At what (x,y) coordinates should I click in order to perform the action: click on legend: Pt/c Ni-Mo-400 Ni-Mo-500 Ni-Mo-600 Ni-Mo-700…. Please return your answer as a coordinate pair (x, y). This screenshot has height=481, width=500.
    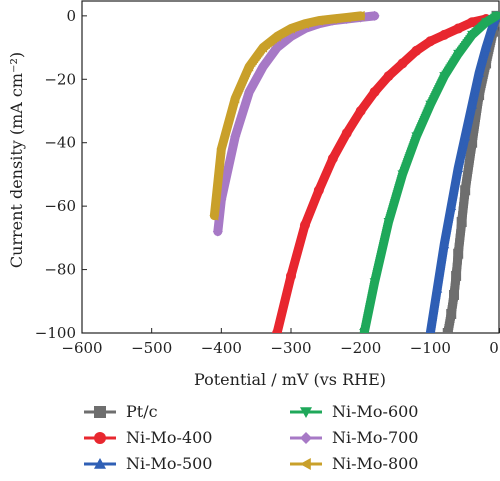
    Looking at the image, I should click on (251, 437).